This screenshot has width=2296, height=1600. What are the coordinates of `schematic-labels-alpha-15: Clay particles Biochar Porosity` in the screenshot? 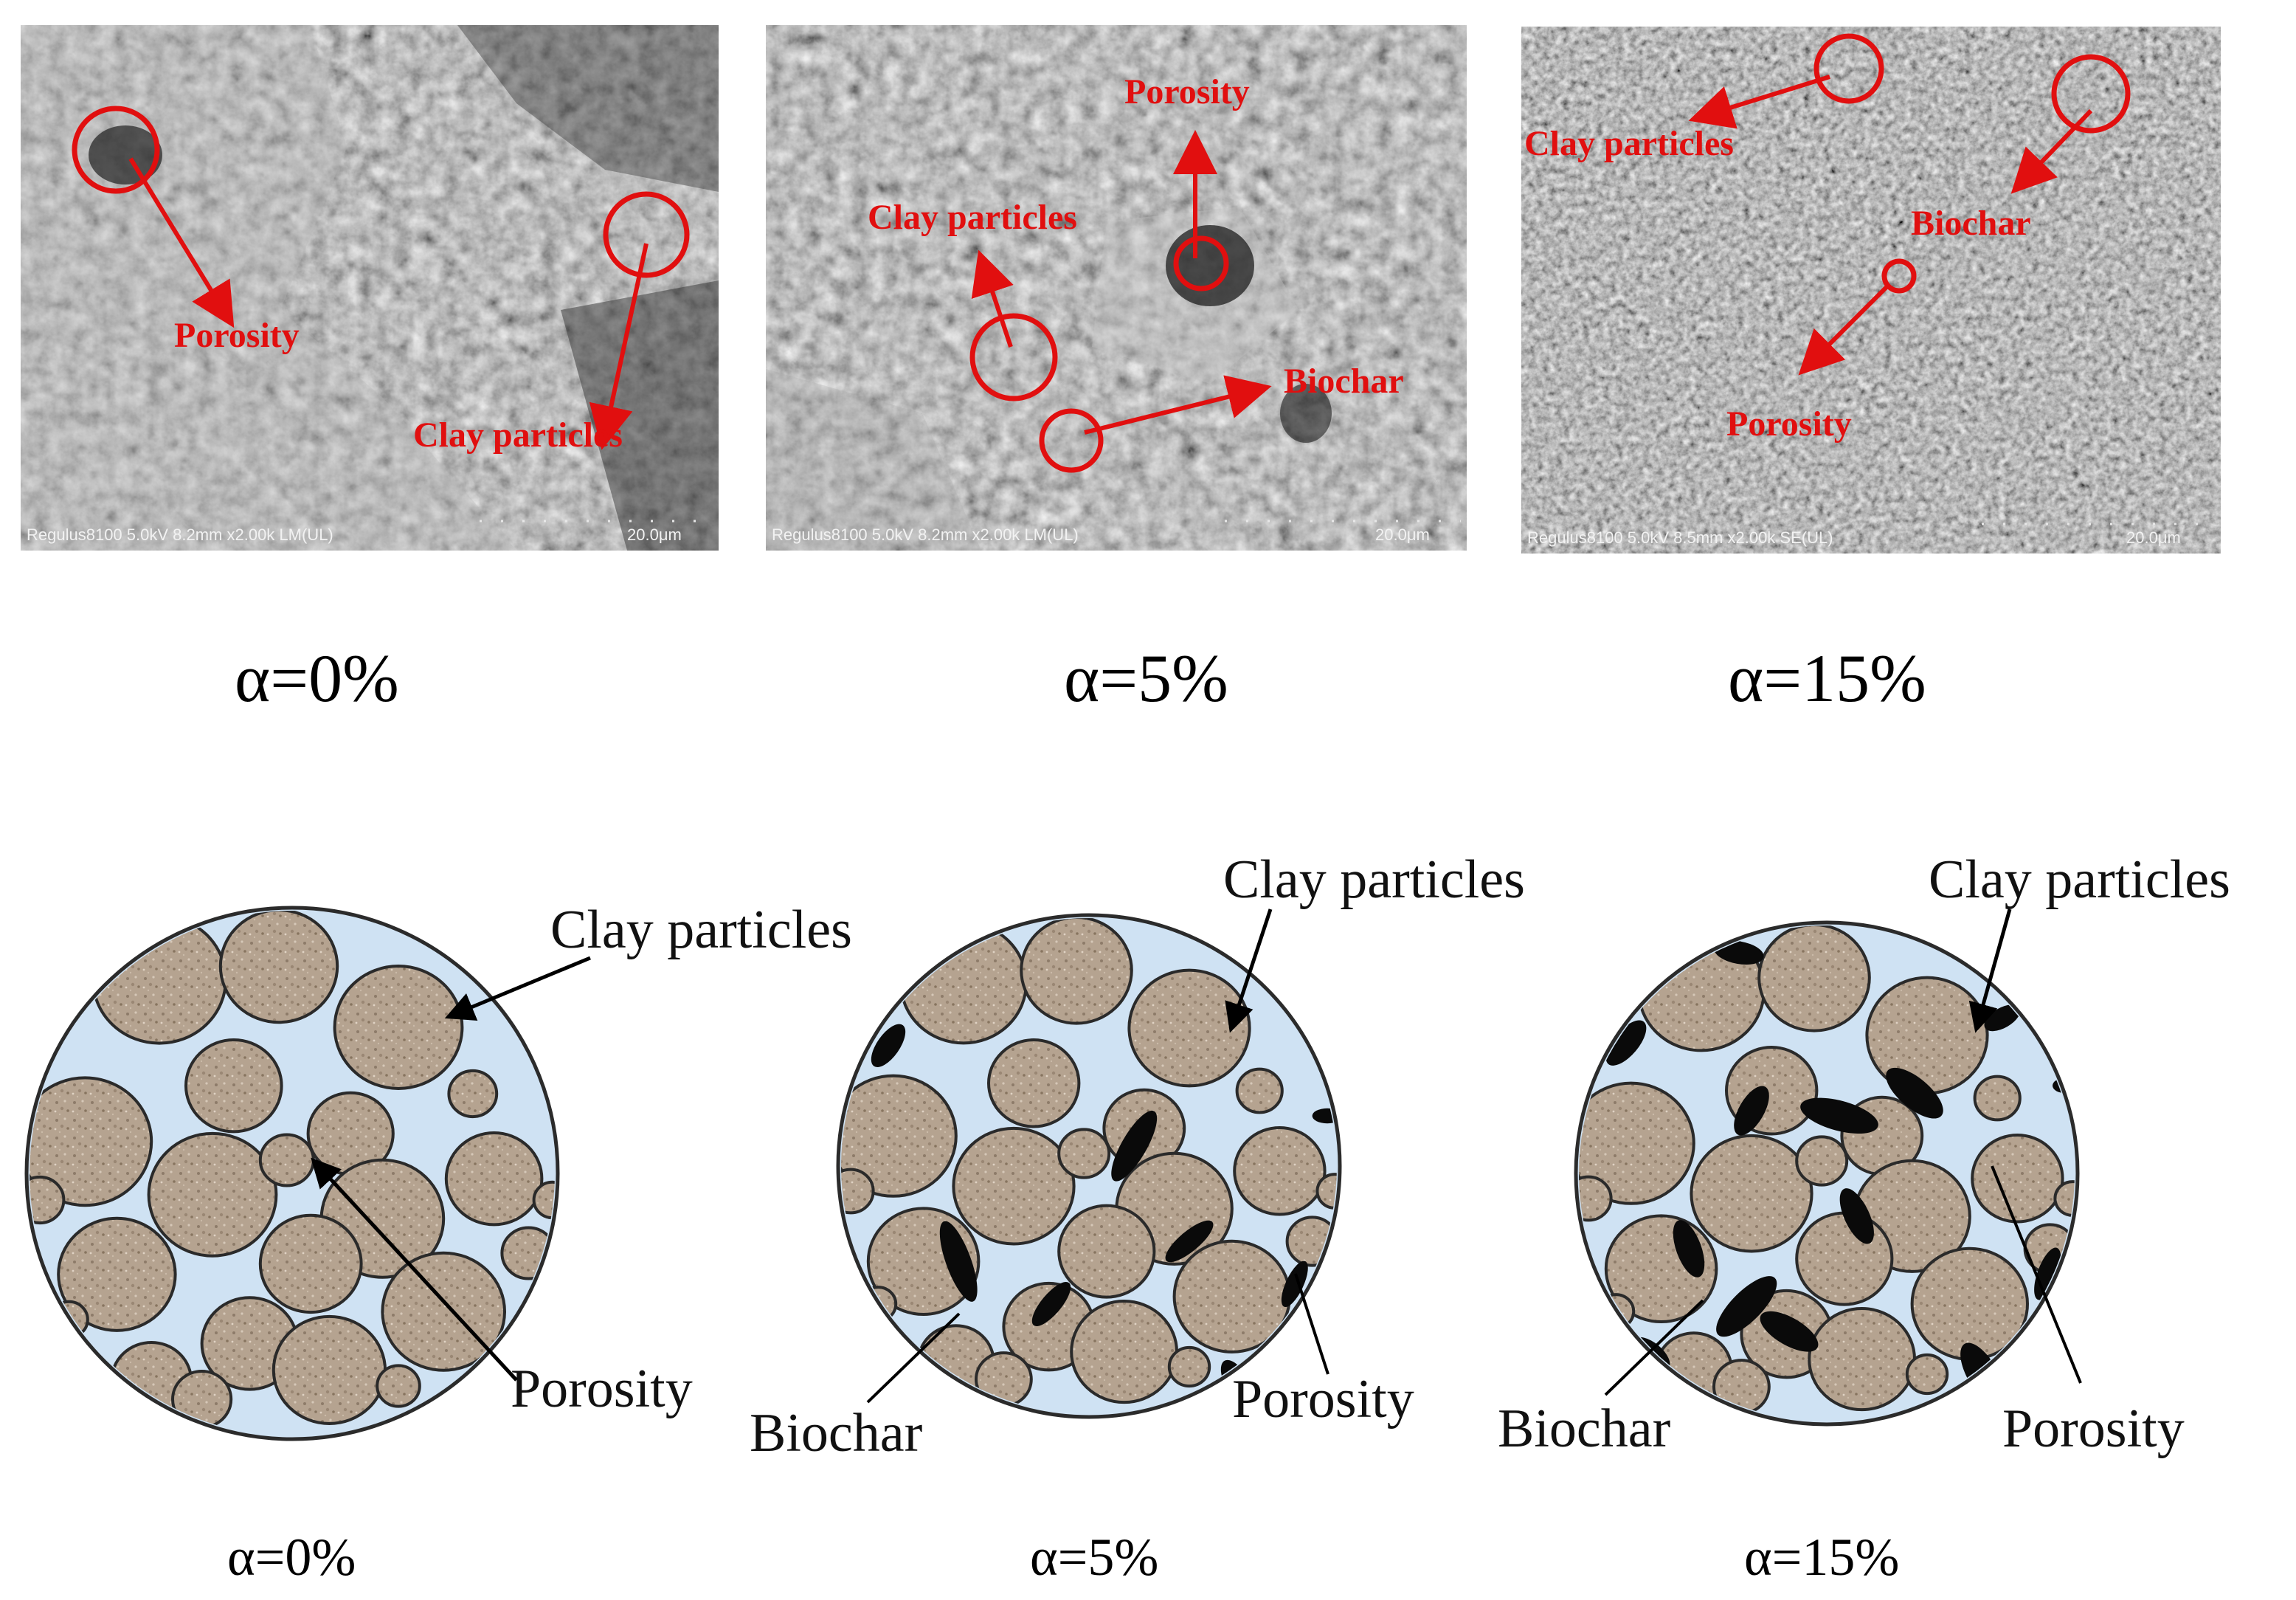 It's located at (1864, 1154).